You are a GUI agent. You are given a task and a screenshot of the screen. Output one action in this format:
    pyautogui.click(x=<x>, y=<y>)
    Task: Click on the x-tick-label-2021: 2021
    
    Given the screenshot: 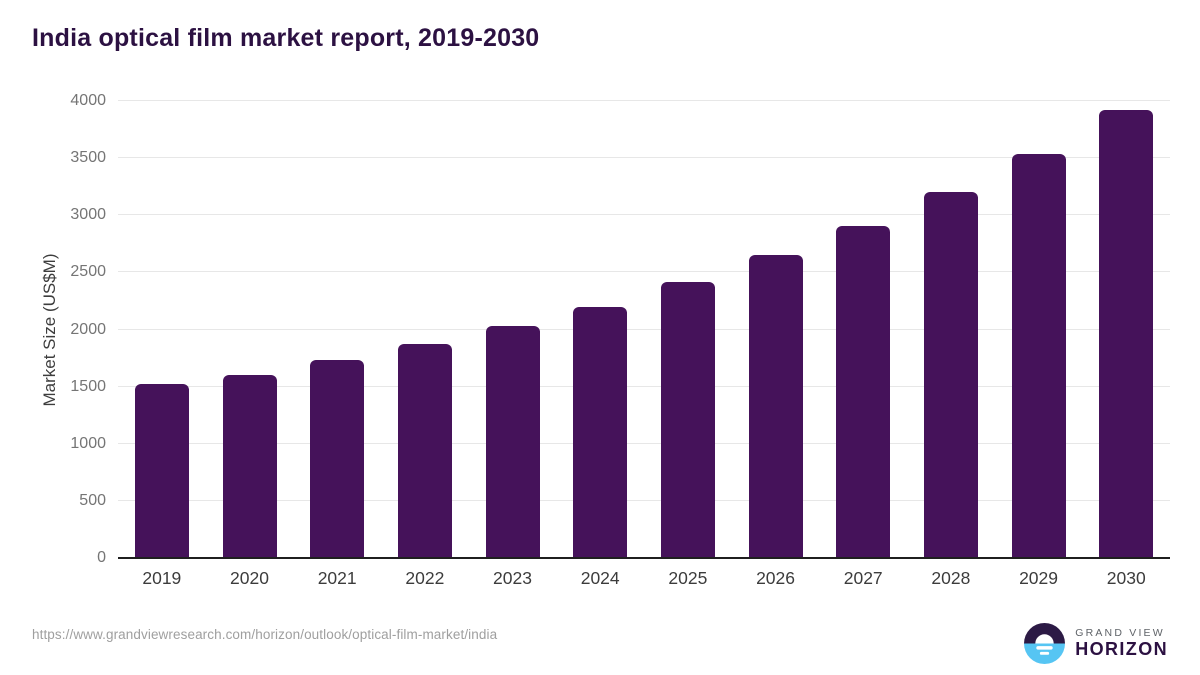 What is the action you would take?
    pyautogui.click(x=337, y=578)
    